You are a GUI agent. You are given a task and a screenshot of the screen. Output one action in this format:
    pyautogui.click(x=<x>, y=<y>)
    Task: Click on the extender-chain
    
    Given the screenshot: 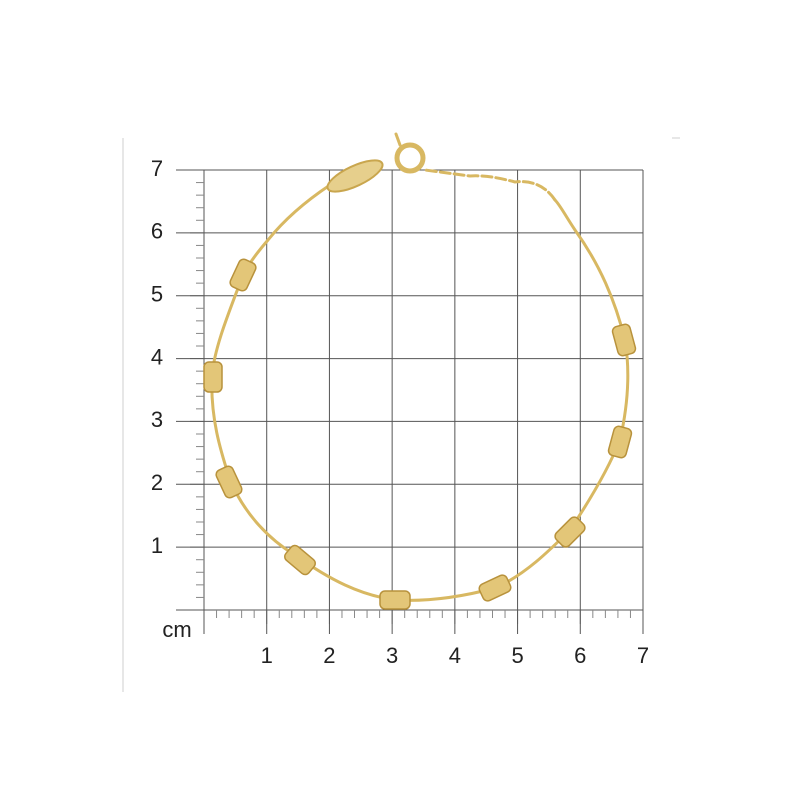 What is the action you would take?
    pyautogui.click(x=490, y=185)
    